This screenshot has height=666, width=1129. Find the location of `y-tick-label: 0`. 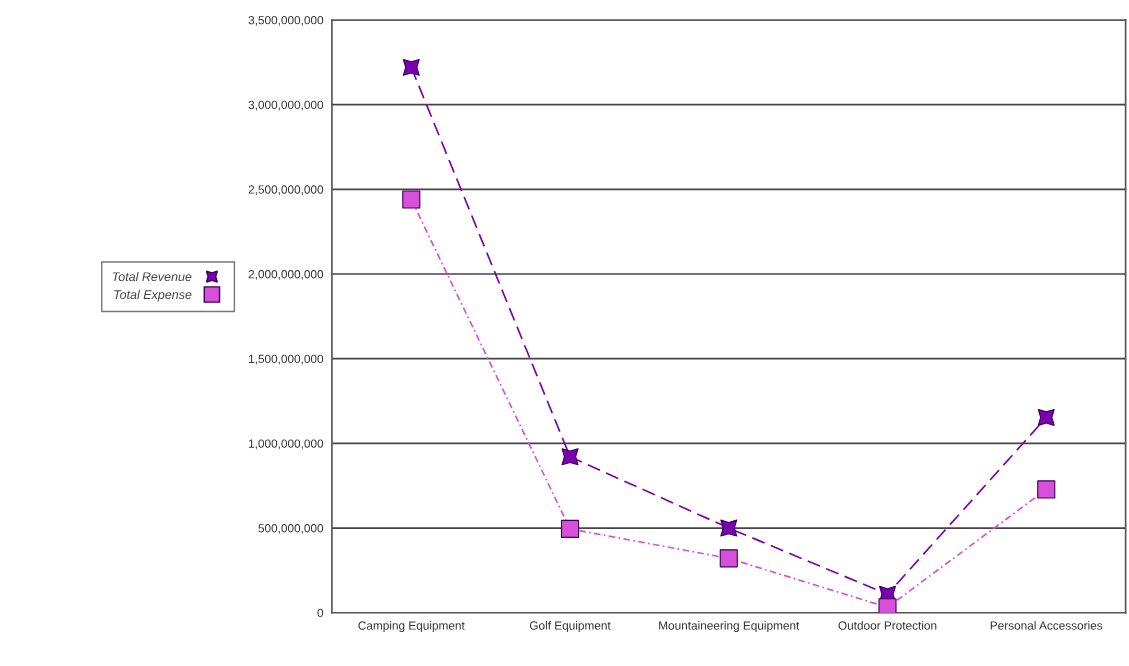

y-tick-label: 0 is located at coordinates (320, 613).